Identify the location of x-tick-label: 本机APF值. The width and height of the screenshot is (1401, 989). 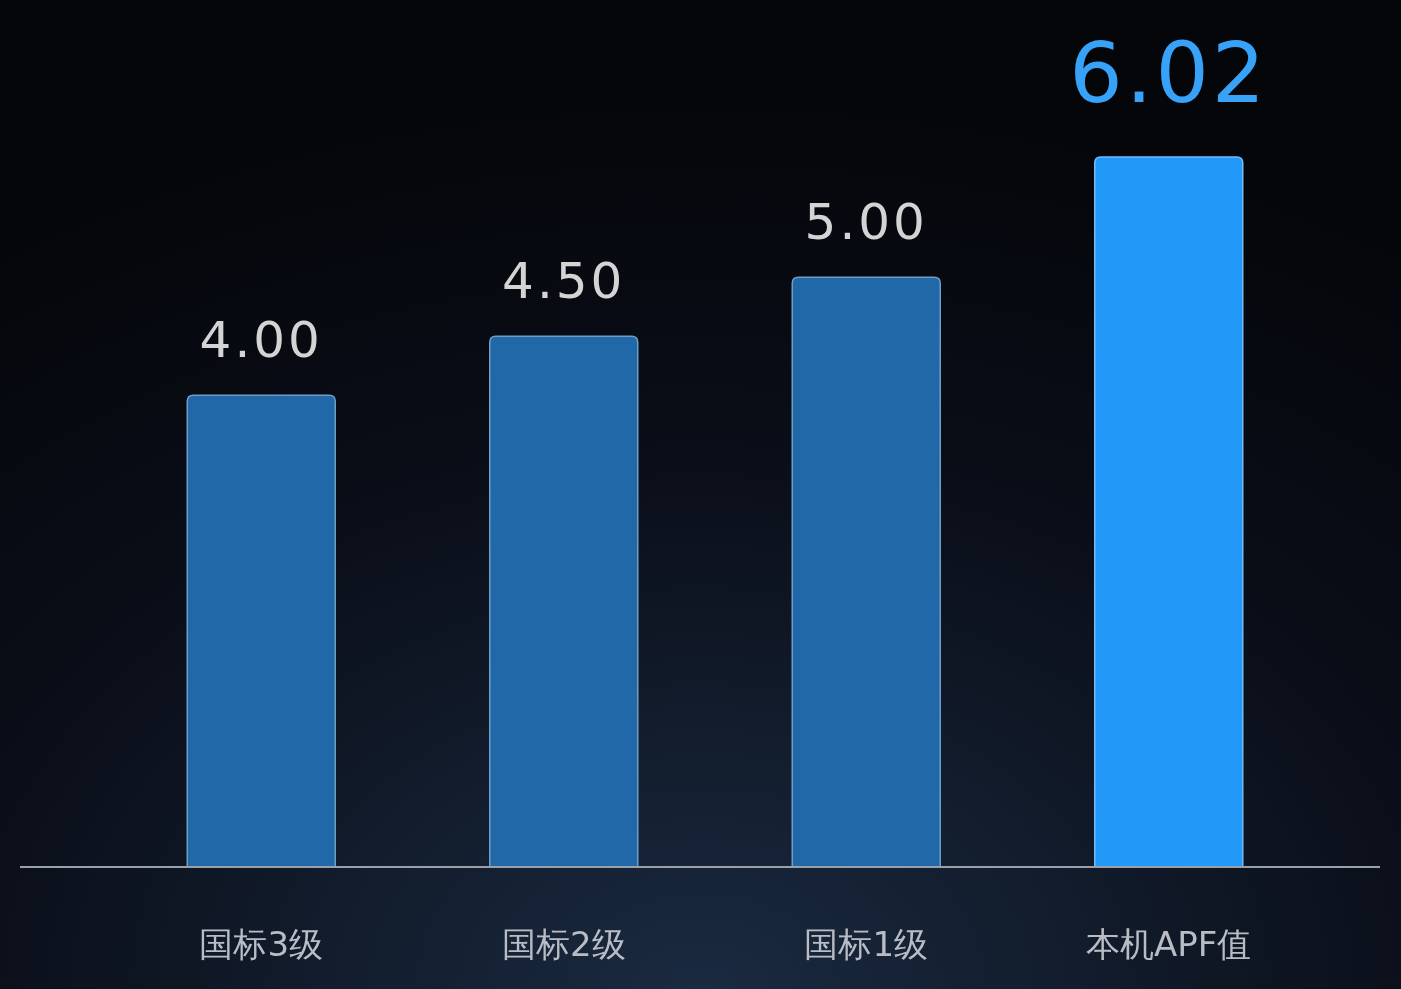
(1169, 944).